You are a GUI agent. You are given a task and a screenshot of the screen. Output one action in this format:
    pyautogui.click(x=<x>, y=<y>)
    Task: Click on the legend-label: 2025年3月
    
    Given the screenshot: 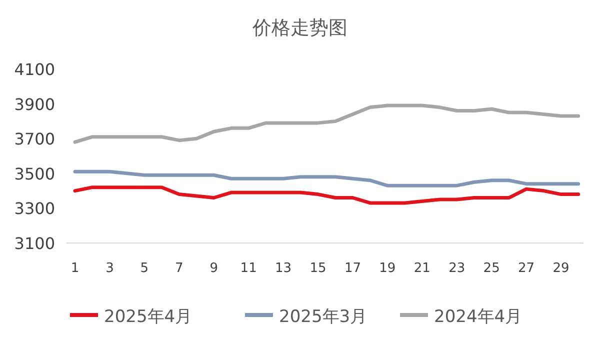 What is the action you would take?
    pyautogui.click(x=323, y=317)
    